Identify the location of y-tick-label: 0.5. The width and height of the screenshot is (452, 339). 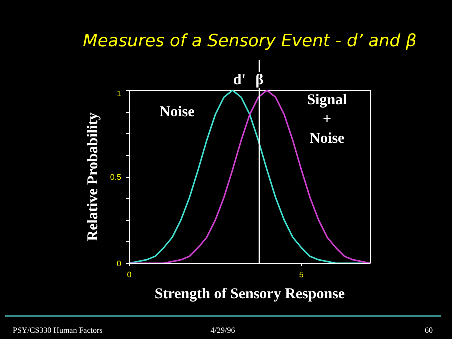
(116, 177).